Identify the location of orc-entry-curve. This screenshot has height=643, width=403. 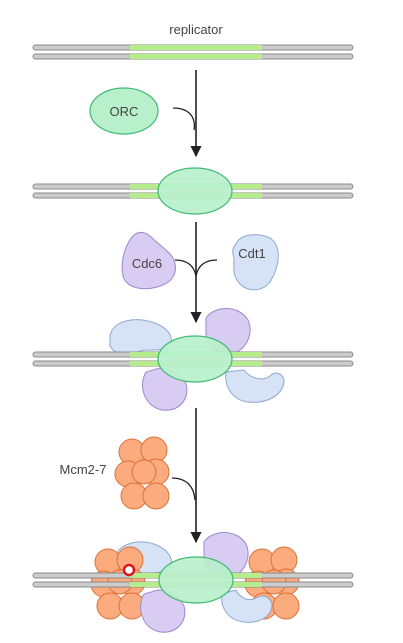
(184, 119).